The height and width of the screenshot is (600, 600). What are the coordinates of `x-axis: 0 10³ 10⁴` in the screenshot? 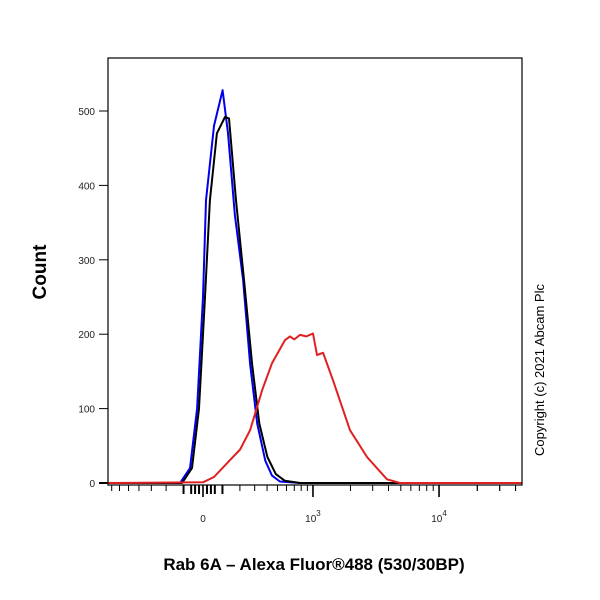 It's located at (314, 505).